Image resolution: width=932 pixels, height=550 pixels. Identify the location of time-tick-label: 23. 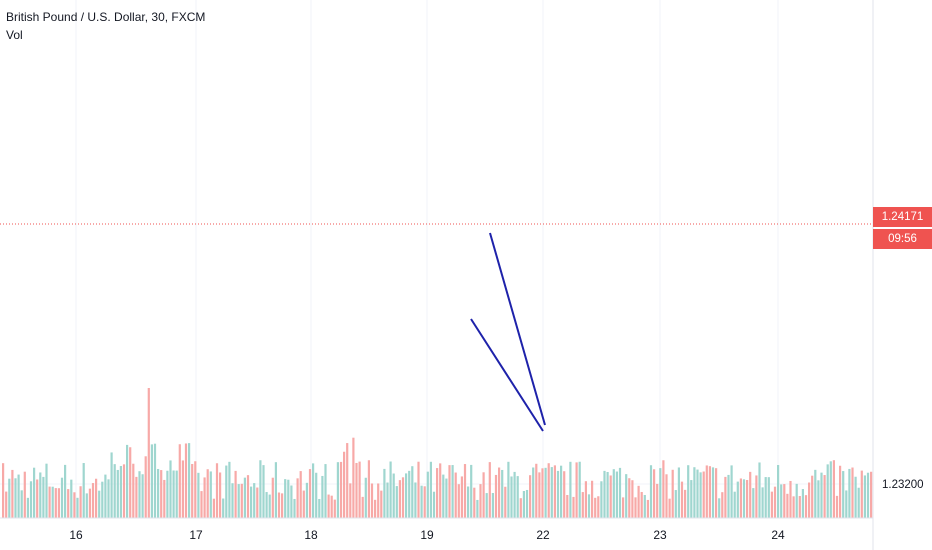
(660, 535).